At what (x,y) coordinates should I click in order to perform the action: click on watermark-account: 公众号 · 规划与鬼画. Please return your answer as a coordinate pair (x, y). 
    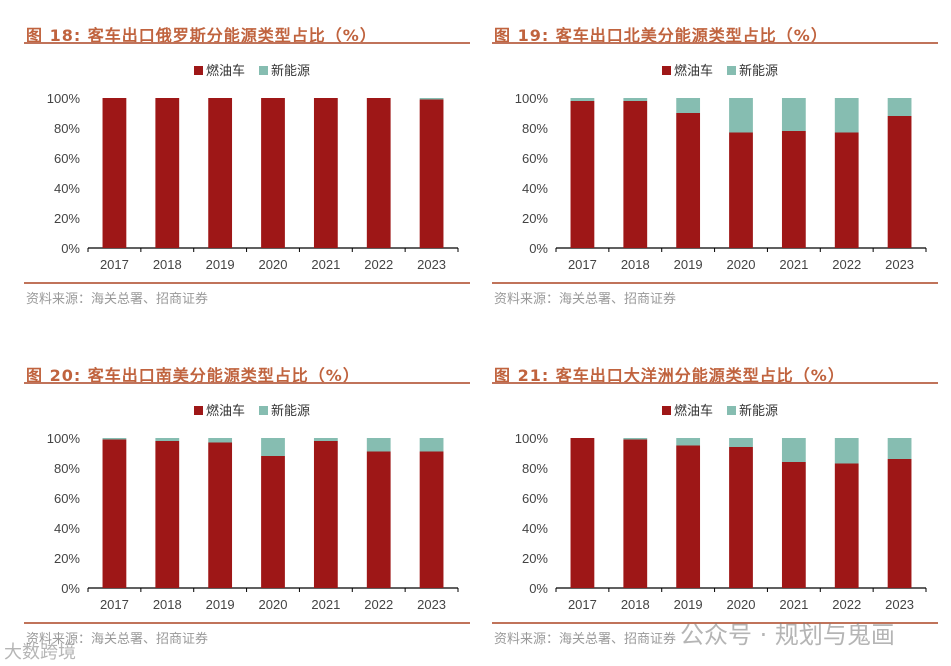
    Looking at the image, I should click on (787, 635).